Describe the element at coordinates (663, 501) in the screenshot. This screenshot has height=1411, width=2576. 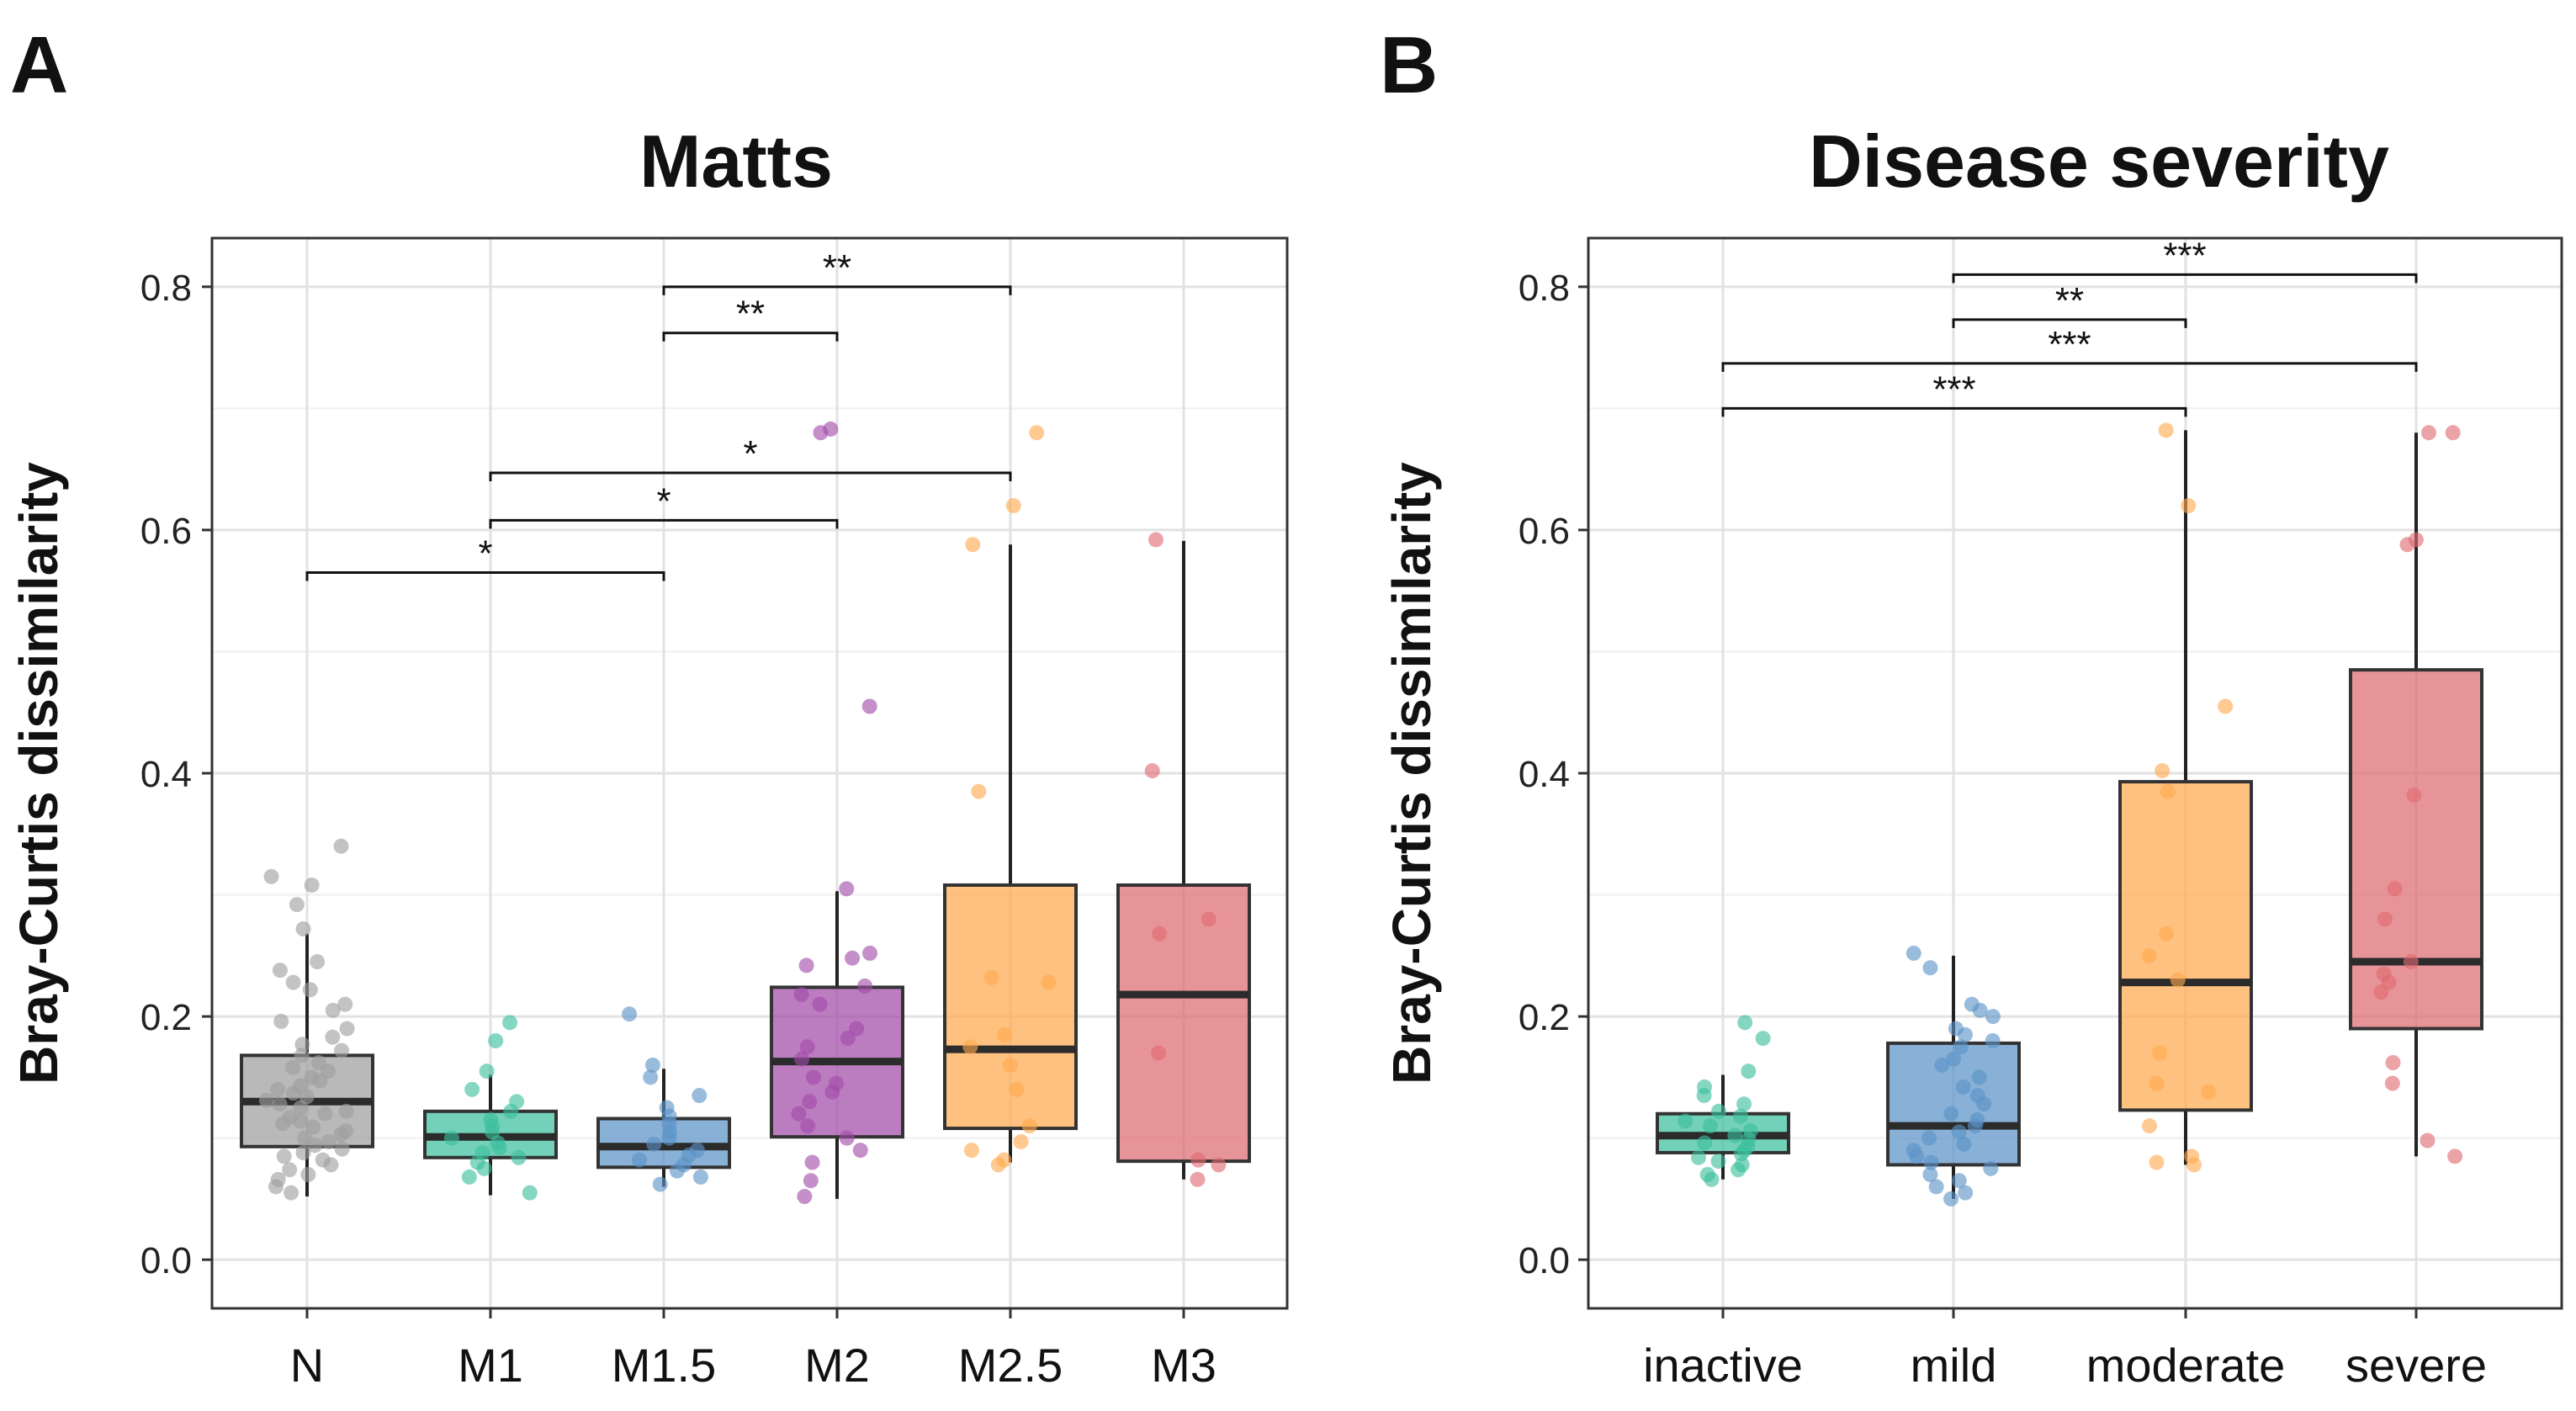
I see `significance-label: *` at that location.